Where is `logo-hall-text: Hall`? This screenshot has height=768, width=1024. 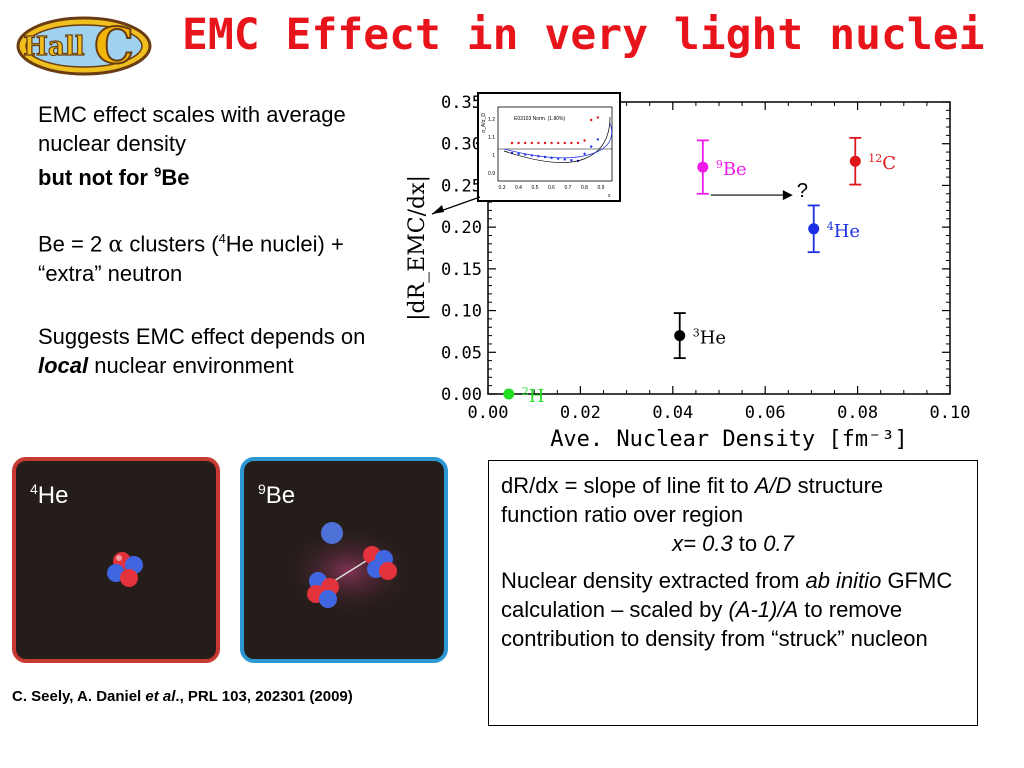
logo-hall-text: Hall is located at coordinates (53, 47).